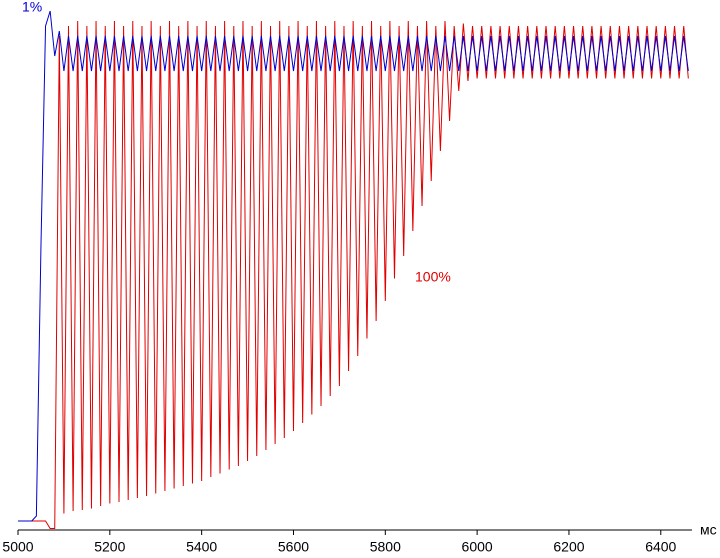  What do you see at coordinates (433, 277) in the screenshot?
I see `series-label: 100%` at bounding box center [433, 277].